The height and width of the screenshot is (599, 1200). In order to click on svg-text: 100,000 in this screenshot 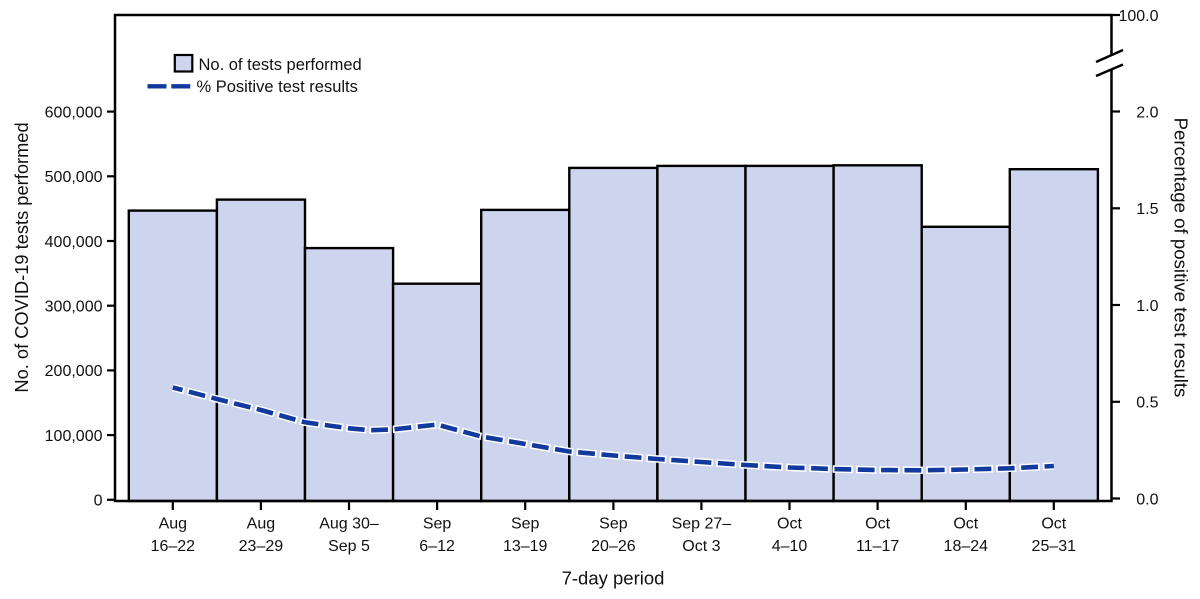, I will do `click(74, 436)`.